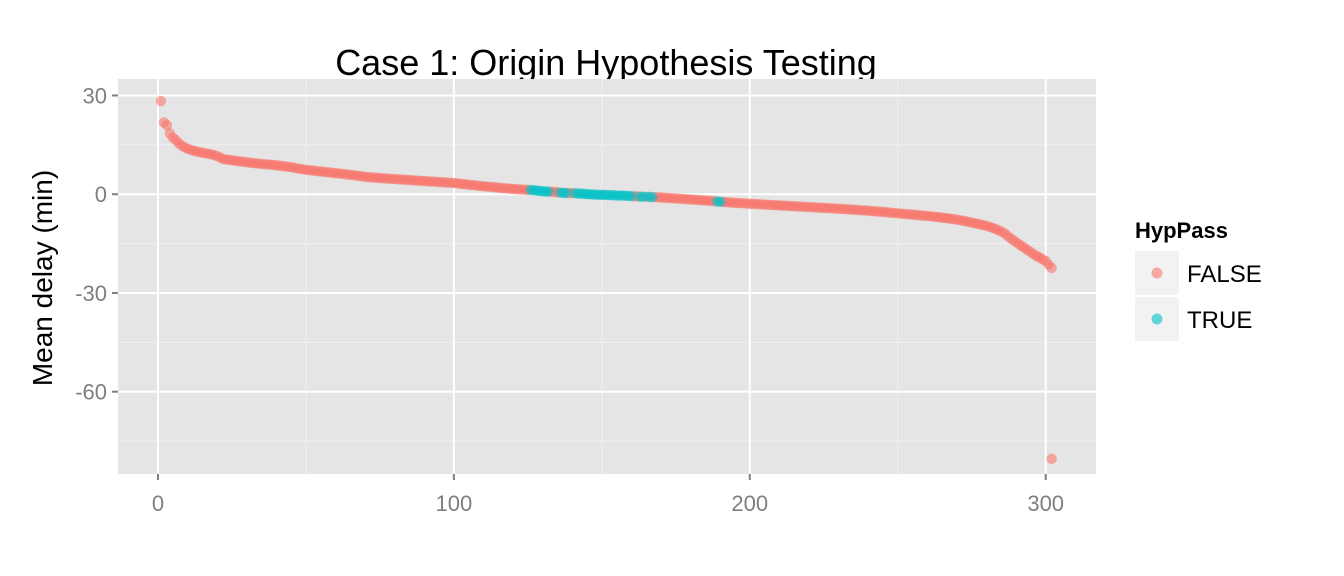  I want to click on y-axis-title: Mean delay (min), so click(42, 278).